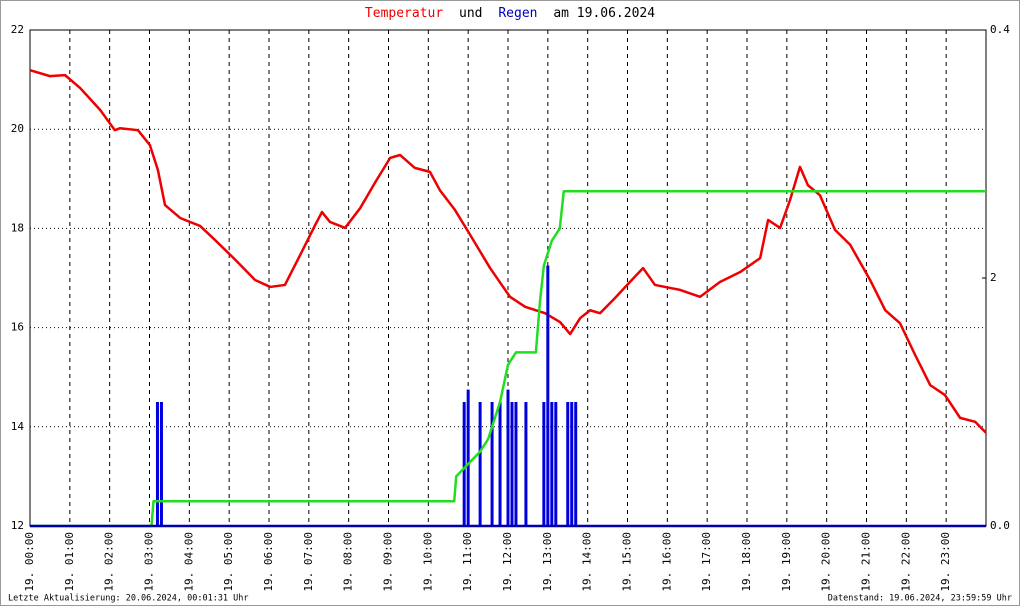 This screenshot has width=1020, height=606. What do you see at coordinates (866, 562) in the screenshot?
I see `x-tick-label: 19. 21:00` at bounding box center [866, 562].